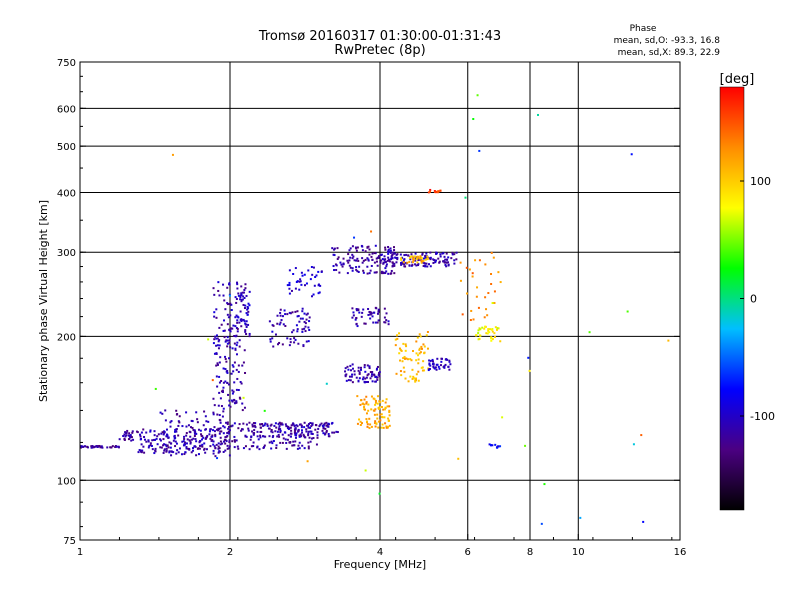 Image resolution: width=800 pixels, height=600 pixels. Describe the element at coordinates (381, 546) in the screenshot. I see `x-axis: 1 2 4 6 8 10 16` at that location.